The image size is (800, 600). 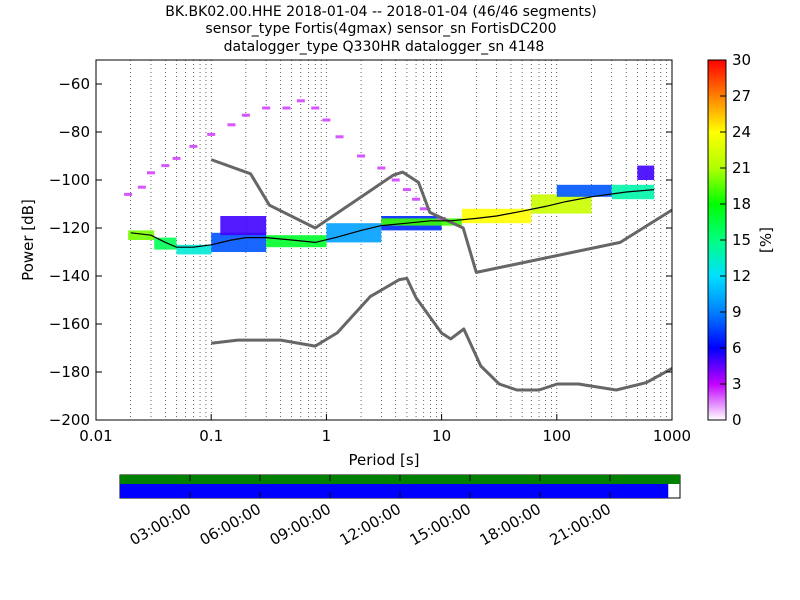 I want to click on timeline-tick-label: 09:00:00, so click(x=300, y=524).